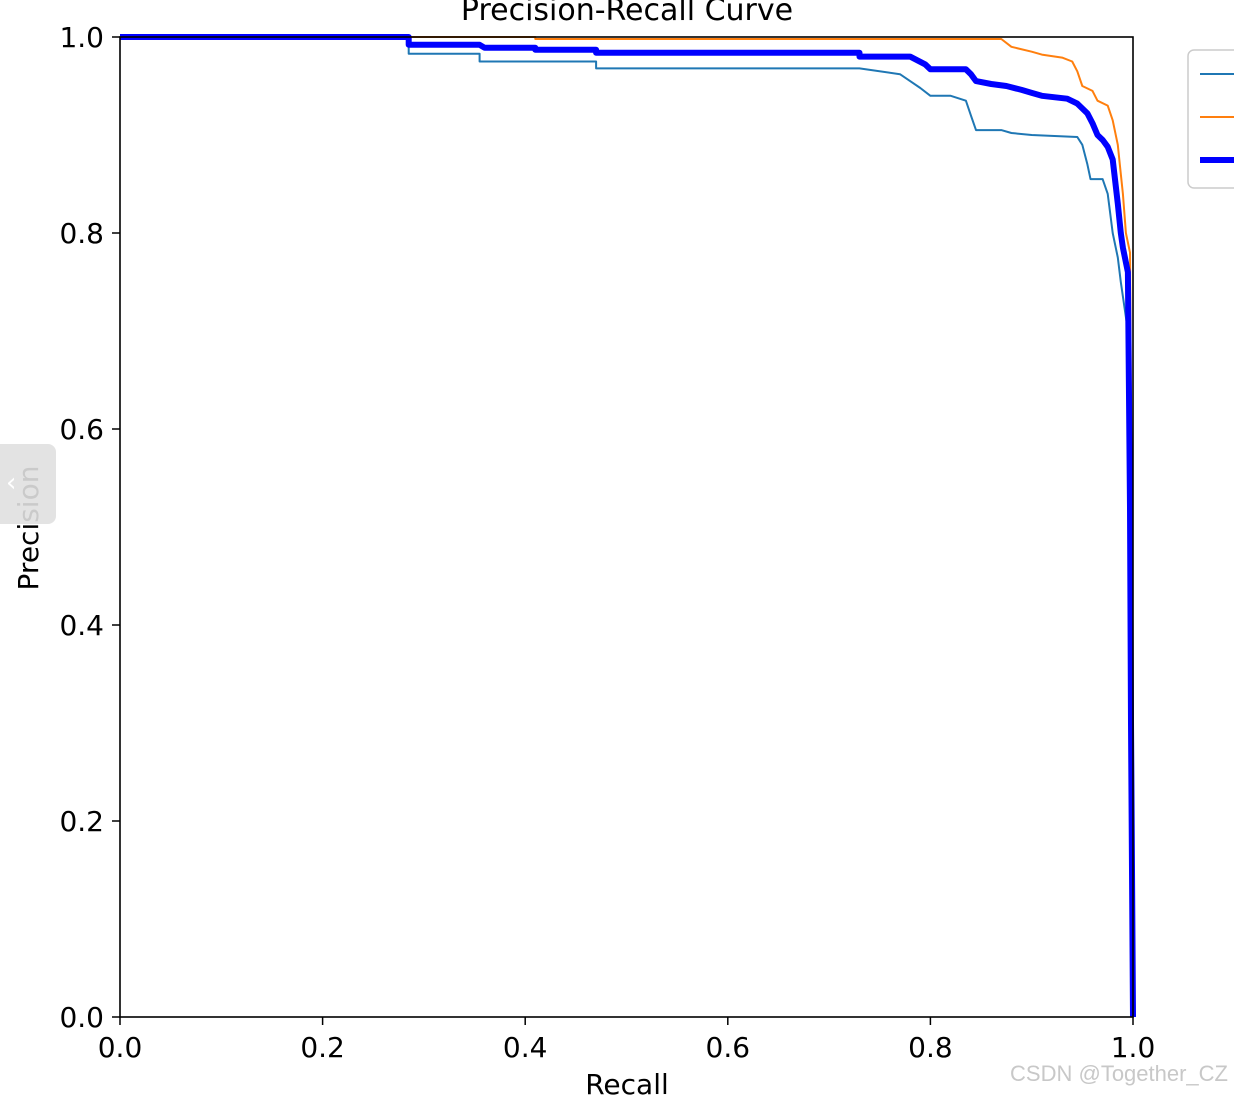 The height and width of the screenshot is (1095, 1234). Describe the element at coordinates (81, 233) in the screenshot. I see `y-tick-label: 0.8` at that location.